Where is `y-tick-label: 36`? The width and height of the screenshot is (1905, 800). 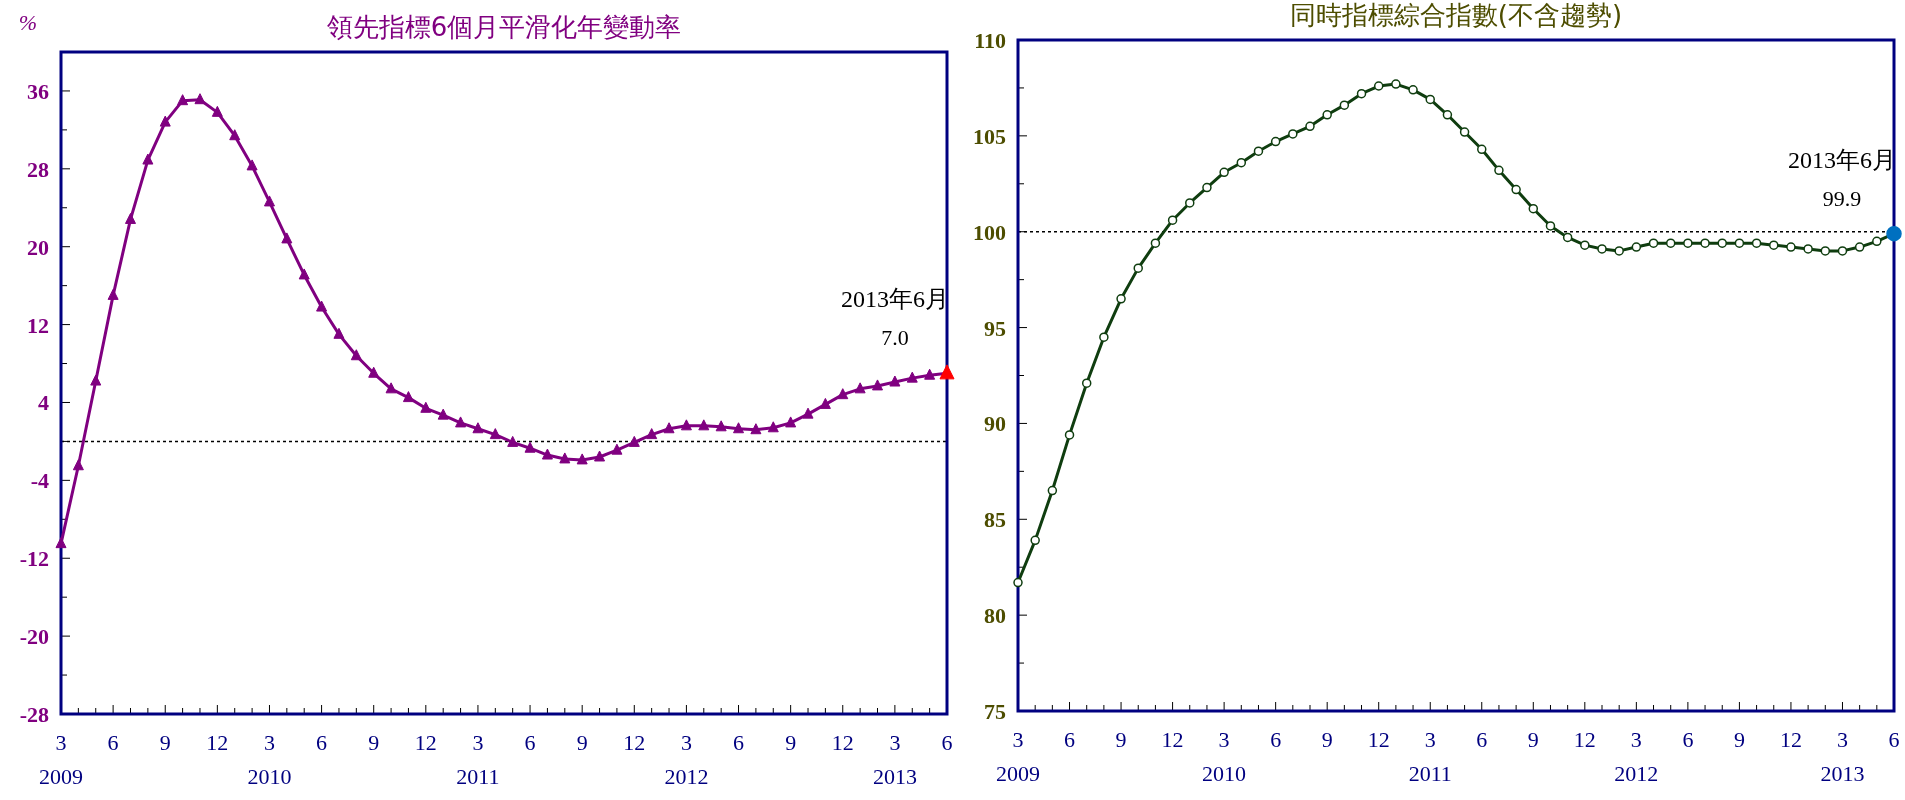
y-tick-label: 36 is located at coordinates (38, 91).